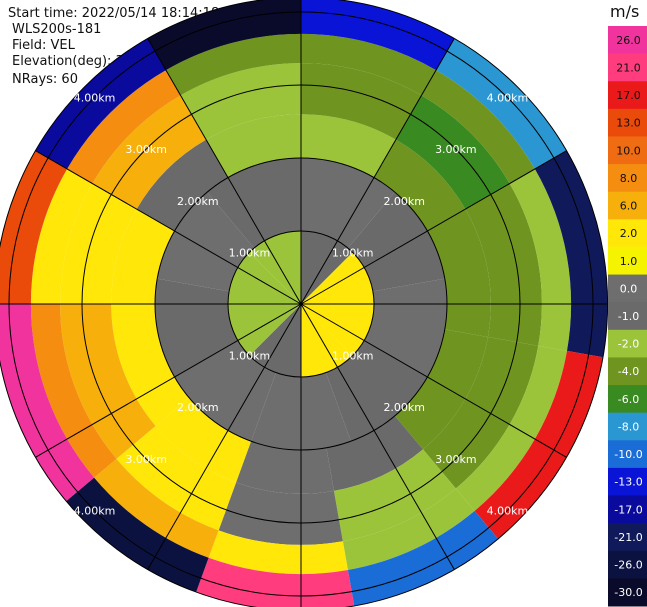  I want to click on velocity-sector-b2-s1, so click(420, 185).